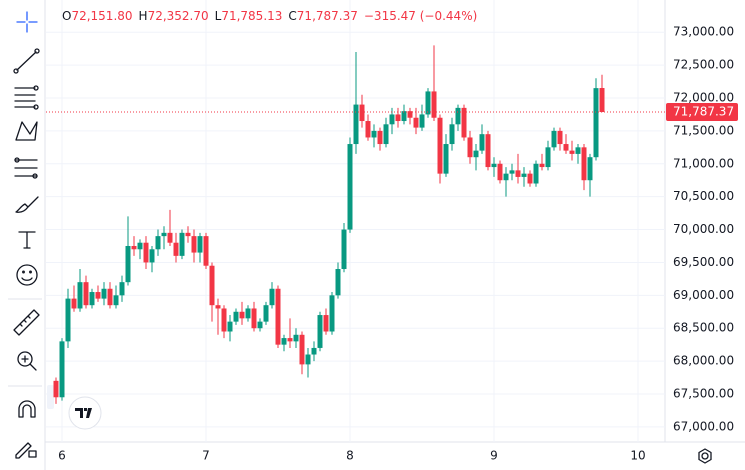 The height and width of the screenshot is (470, 745). What do you see at coordinates (27, 409) in the screenshot?
I see `magnet-tool` at bounding box center [27, 409].